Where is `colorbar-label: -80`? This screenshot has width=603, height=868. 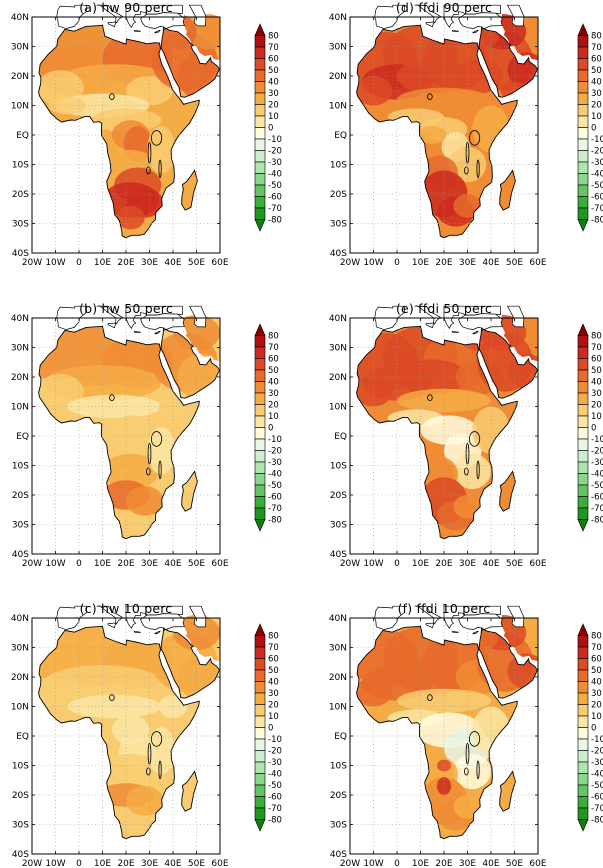 colorbar-label: -80 is located at coordinates (597, 821).